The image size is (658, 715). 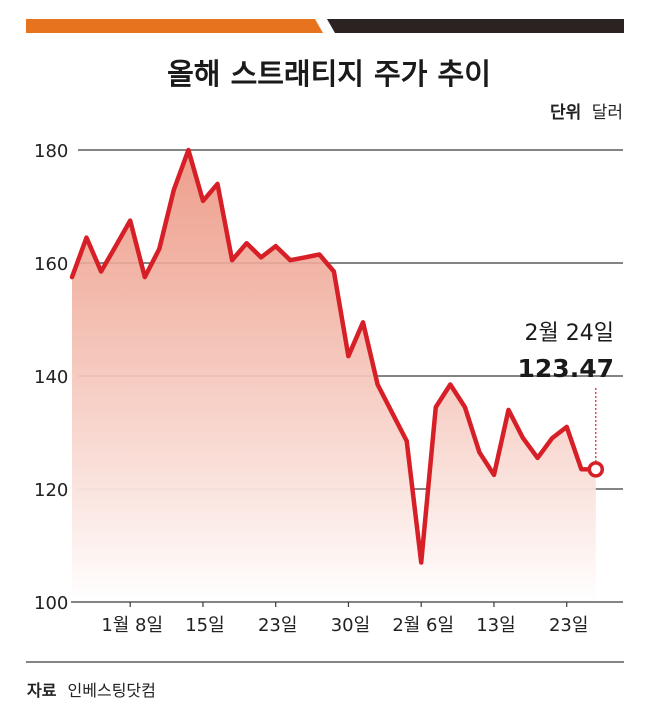 I want to click on y-tick-label: 140, so click(x=51, y=377).